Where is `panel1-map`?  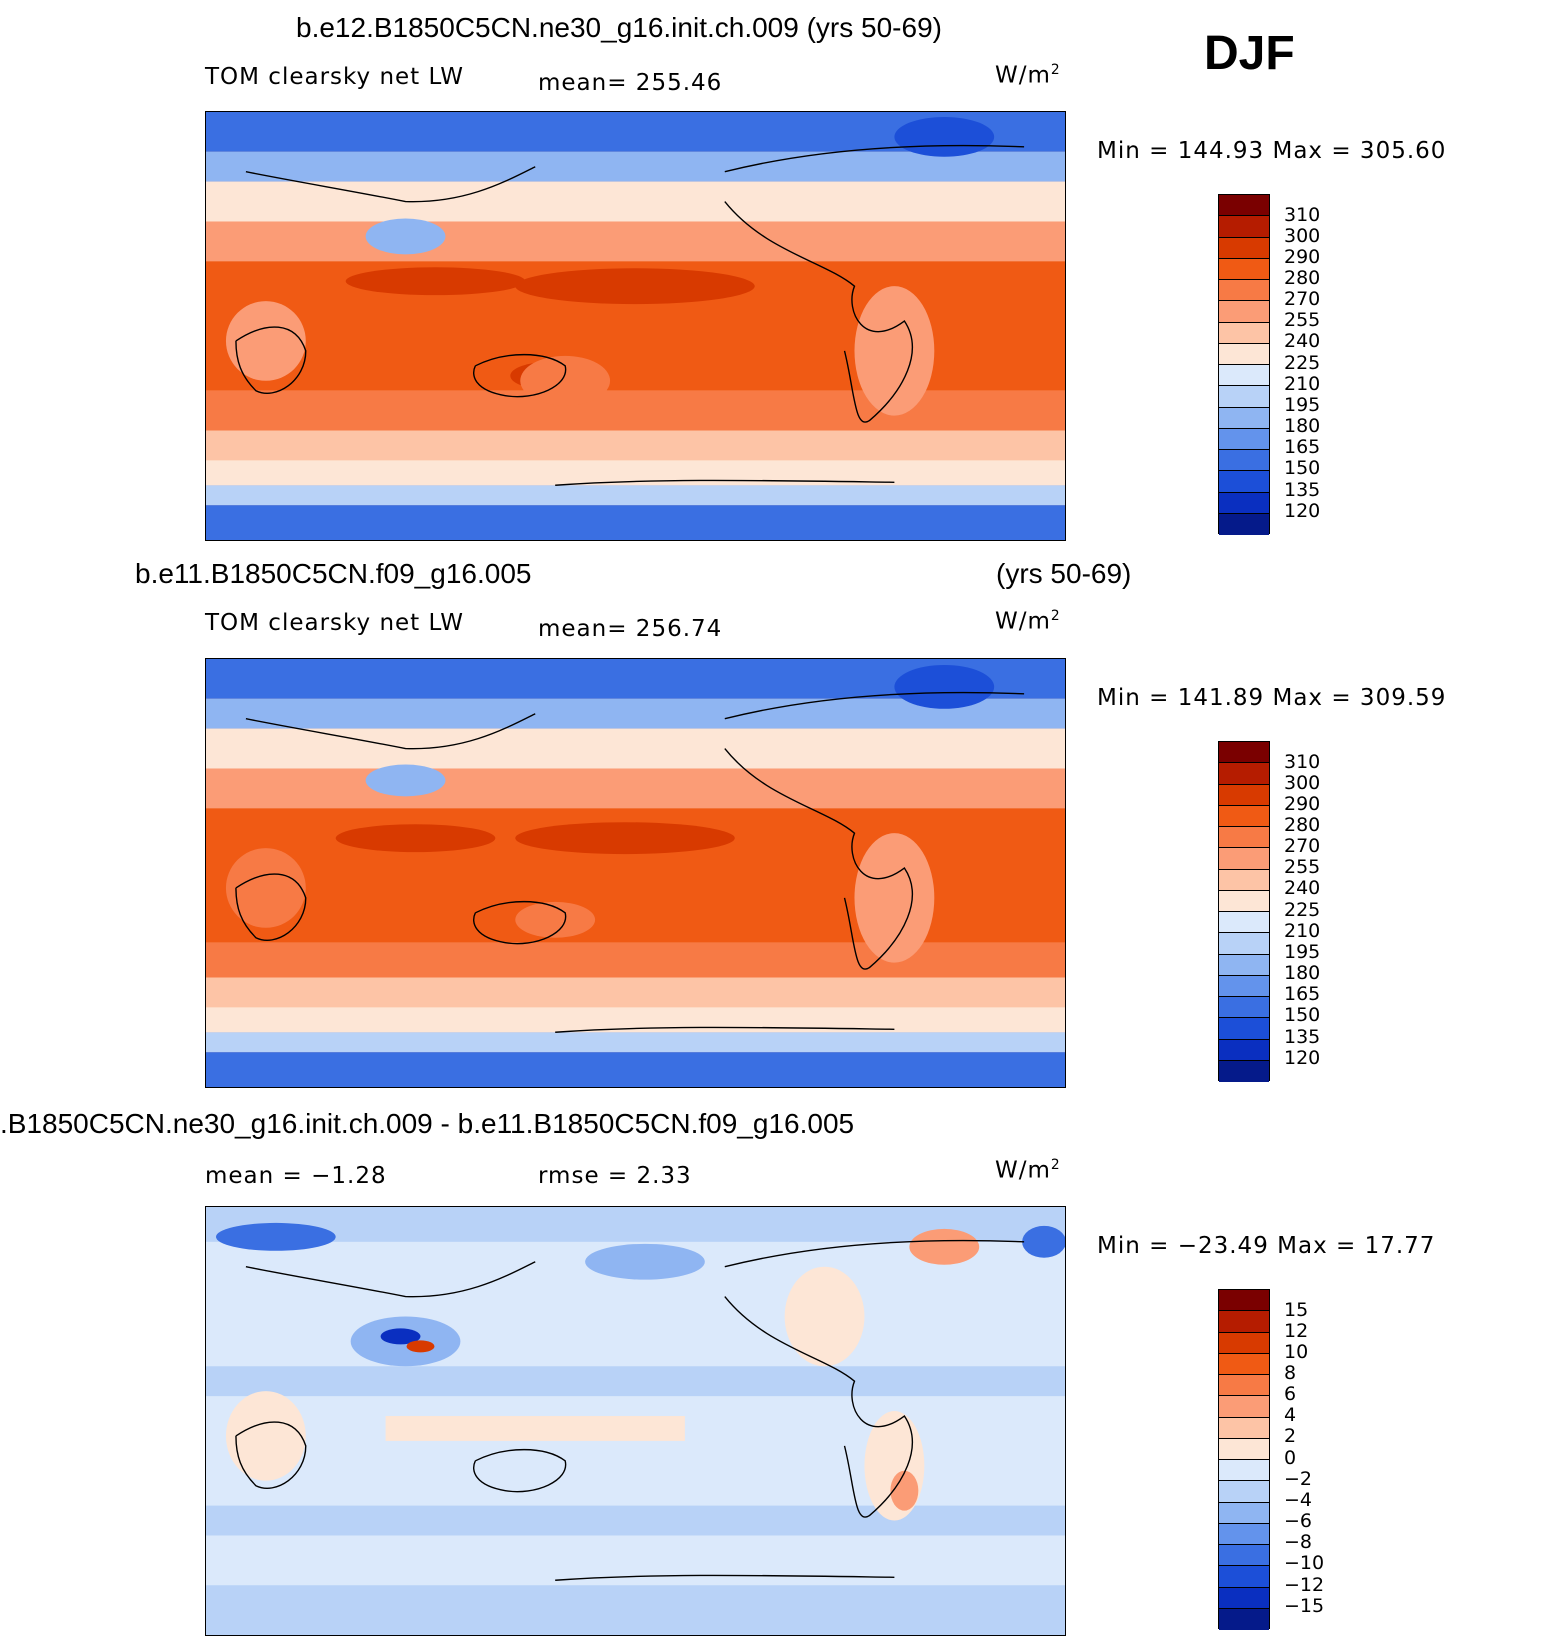 panel1-map is located at coordinates (635, 326).